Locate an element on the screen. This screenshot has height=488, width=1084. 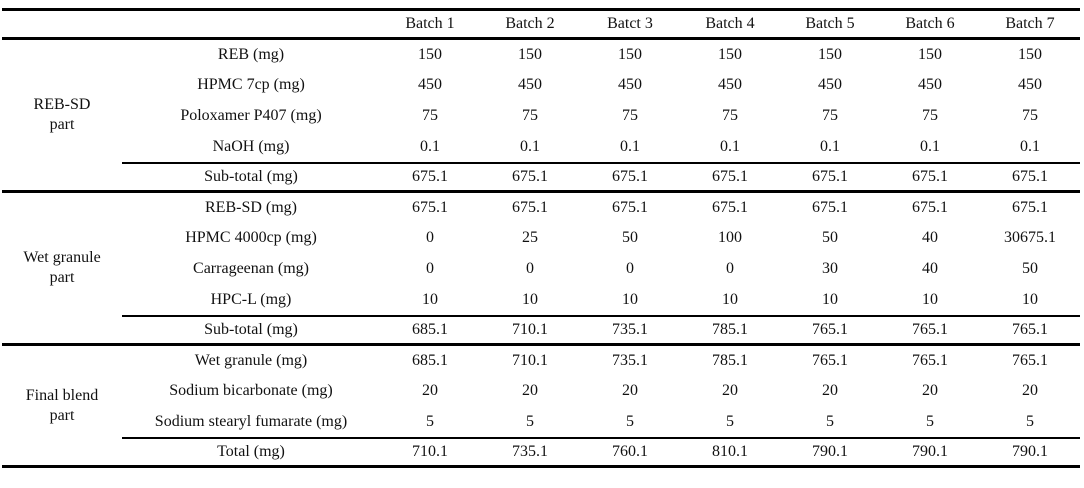
value-cell: 100 is located at coordinates (730, 238).